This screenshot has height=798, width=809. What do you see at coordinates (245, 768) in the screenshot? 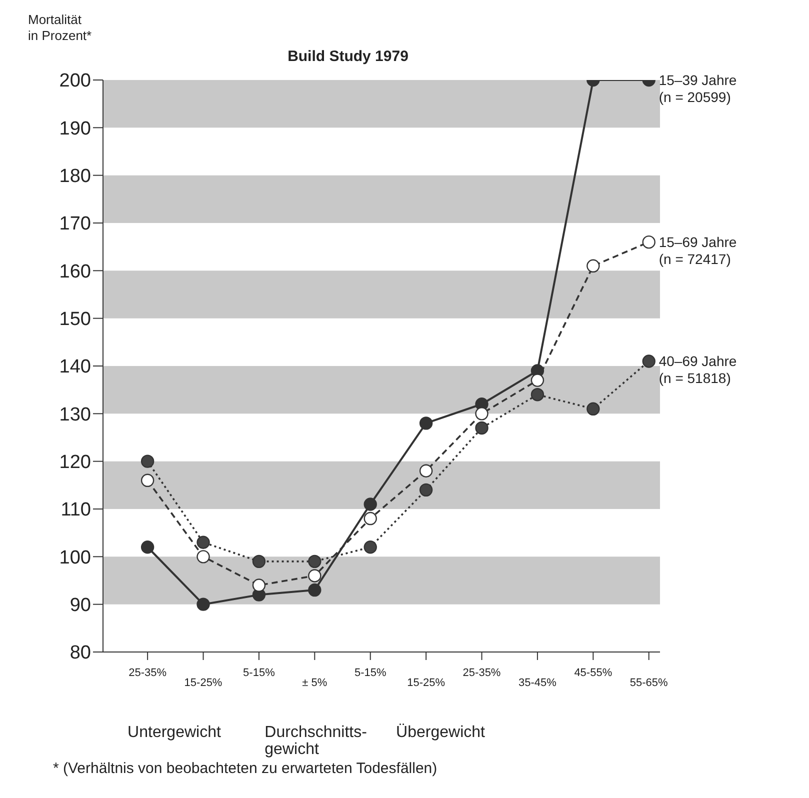
I see `text: * (Verhältnis von beobachteten zu erwarteten Todesfällen)` at bounding box center [245, 768].